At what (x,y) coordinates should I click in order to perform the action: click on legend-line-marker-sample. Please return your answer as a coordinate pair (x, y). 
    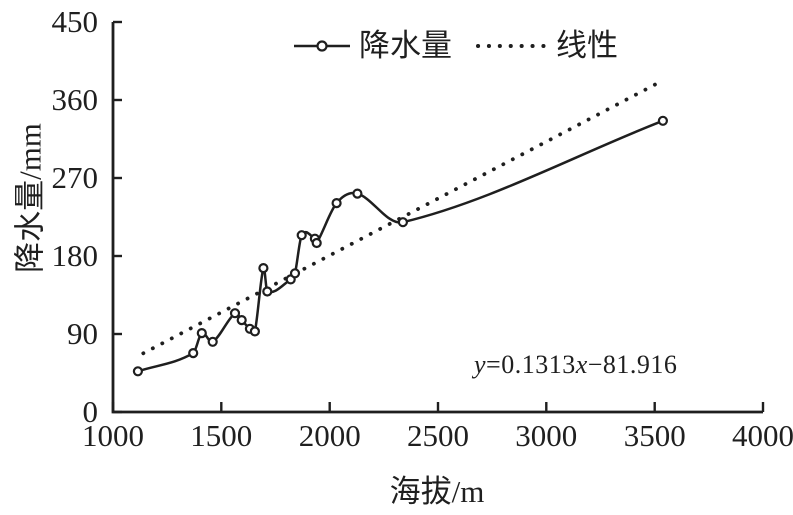
    Looking at the image, I should click on (322, 46).